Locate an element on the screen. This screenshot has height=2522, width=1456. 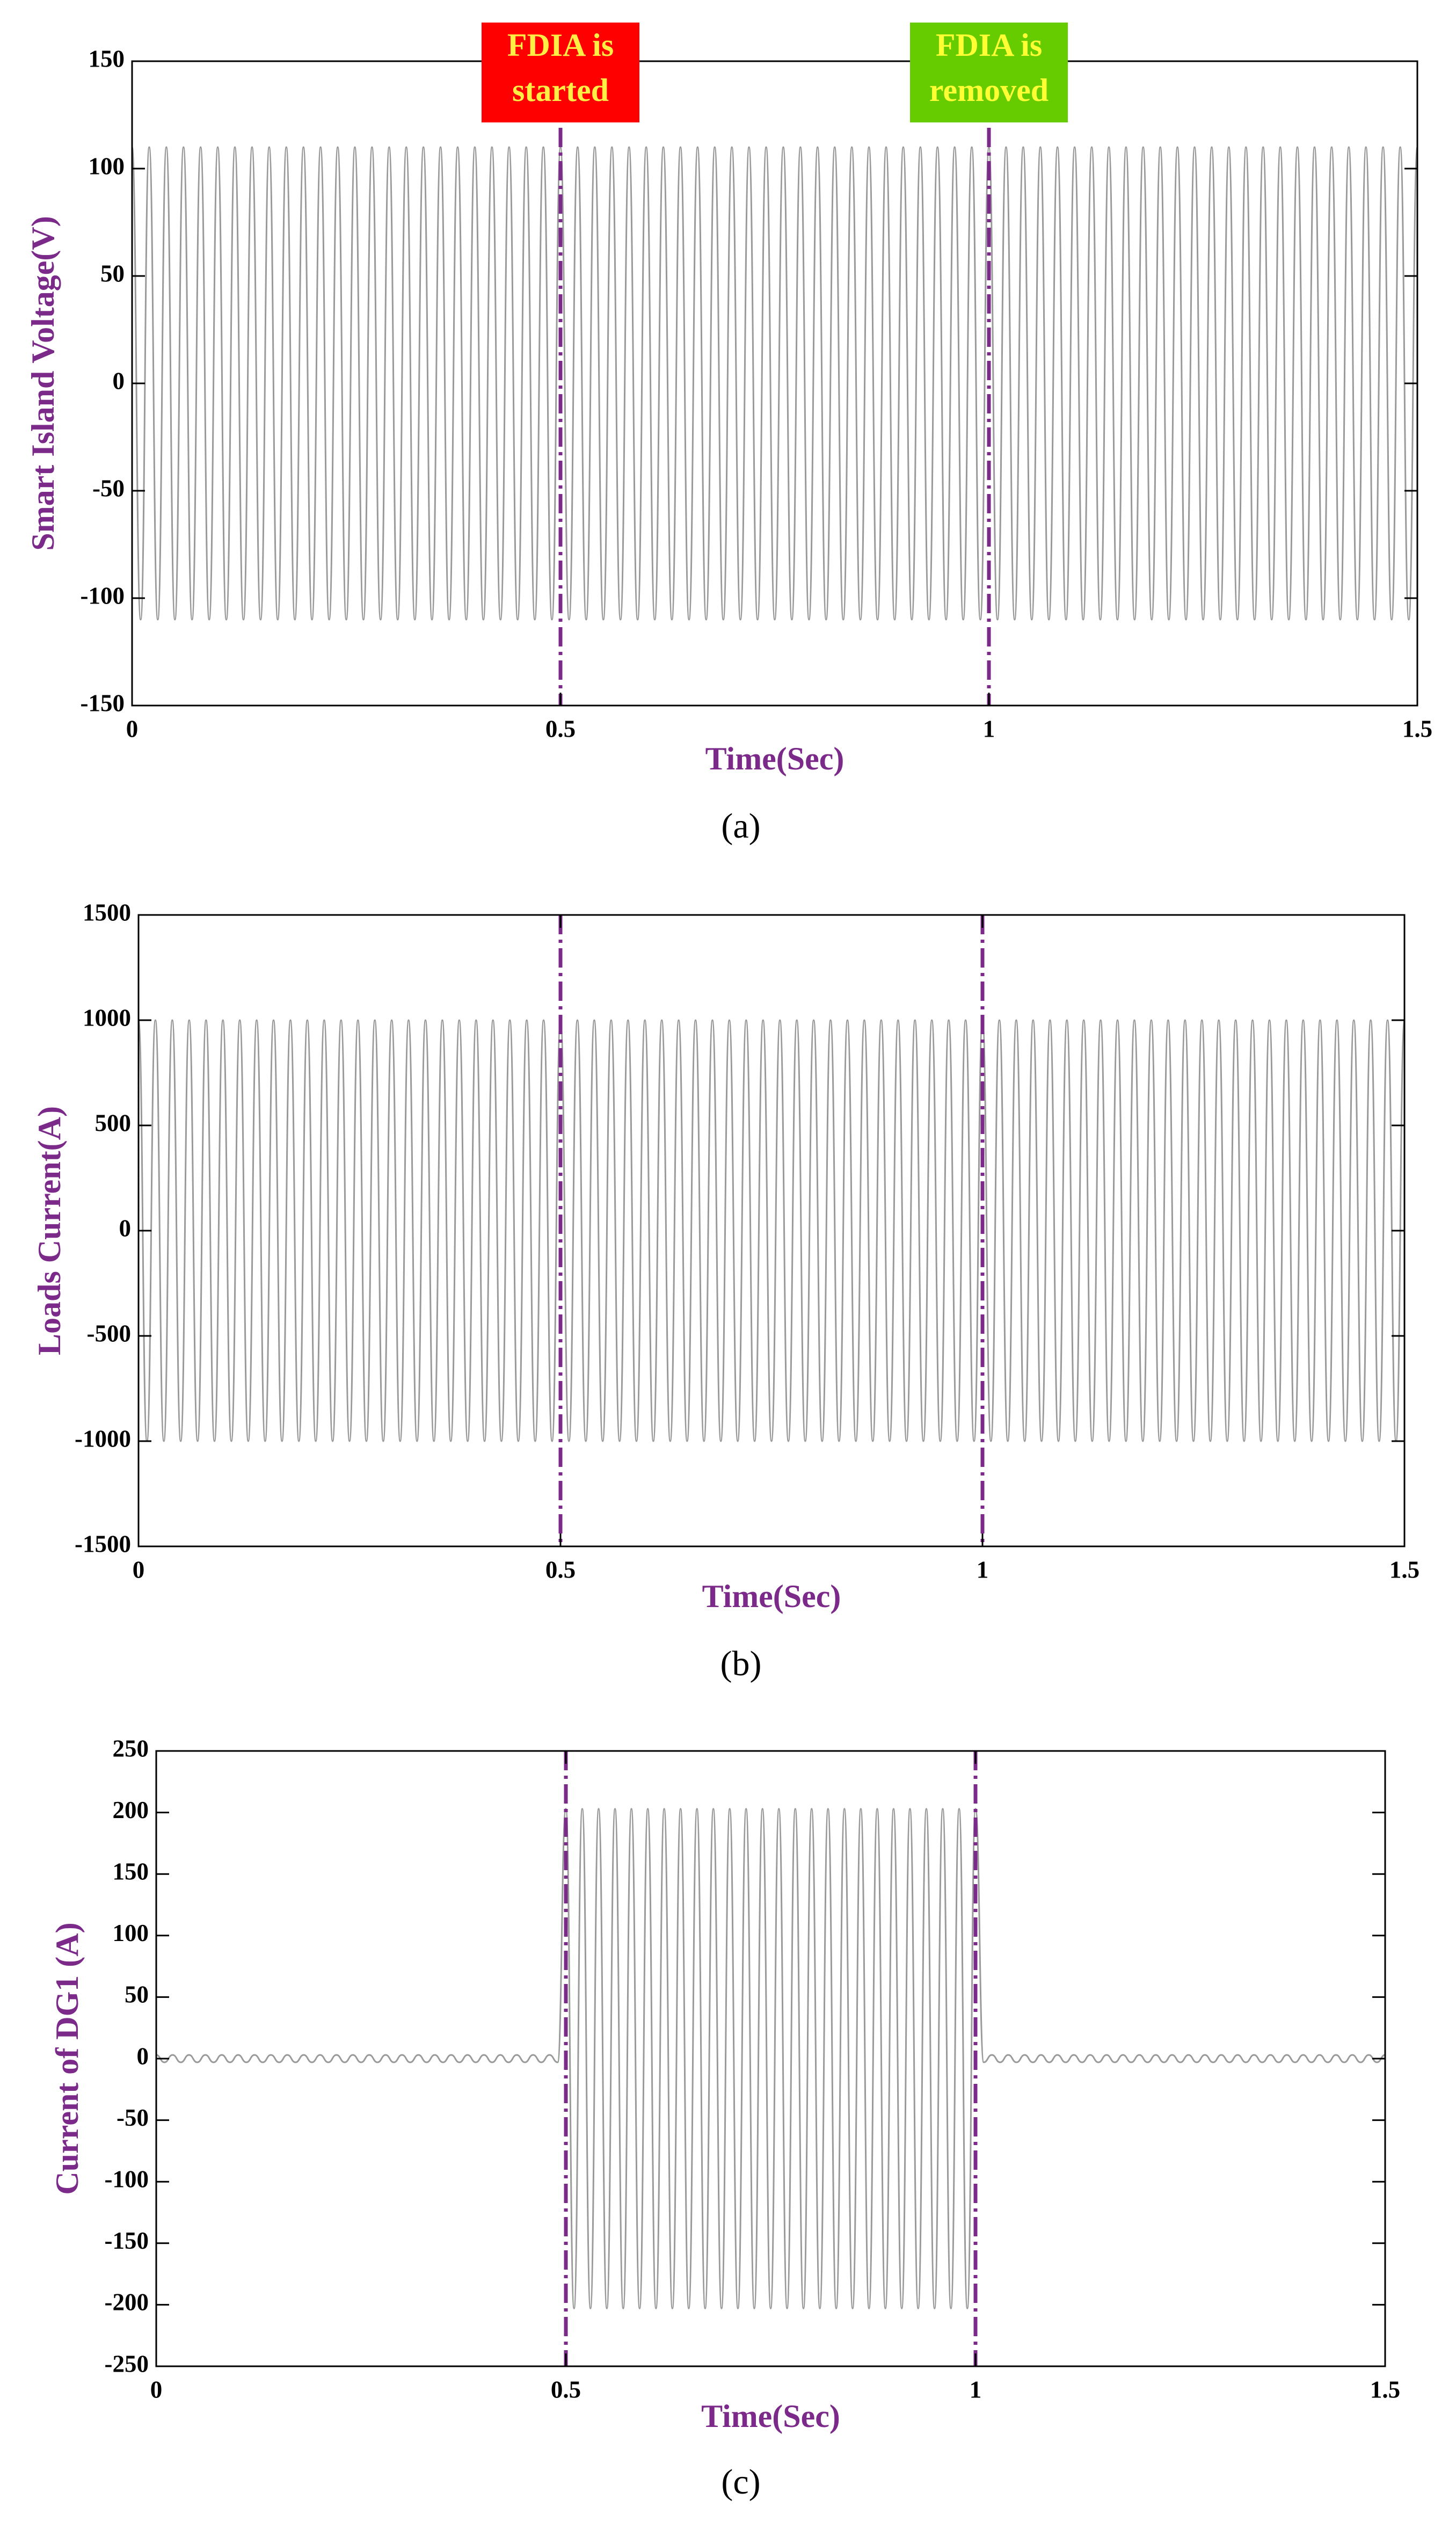
panel-caption: (c) is located at coordinates (740, 2482).